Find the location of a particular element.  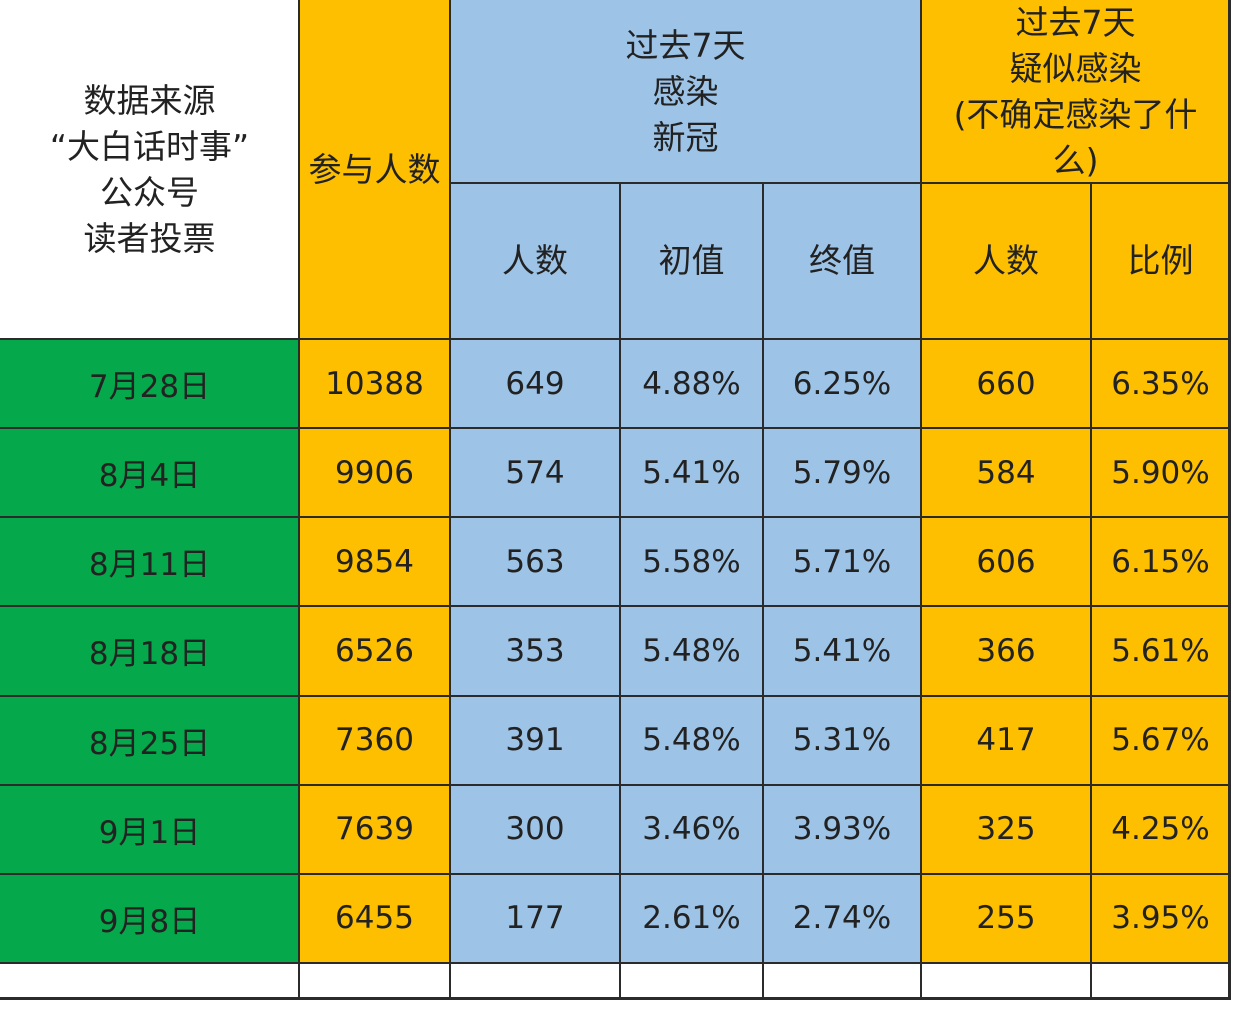

cell-value-final: 5.71% is located at coordinates (842, 561).